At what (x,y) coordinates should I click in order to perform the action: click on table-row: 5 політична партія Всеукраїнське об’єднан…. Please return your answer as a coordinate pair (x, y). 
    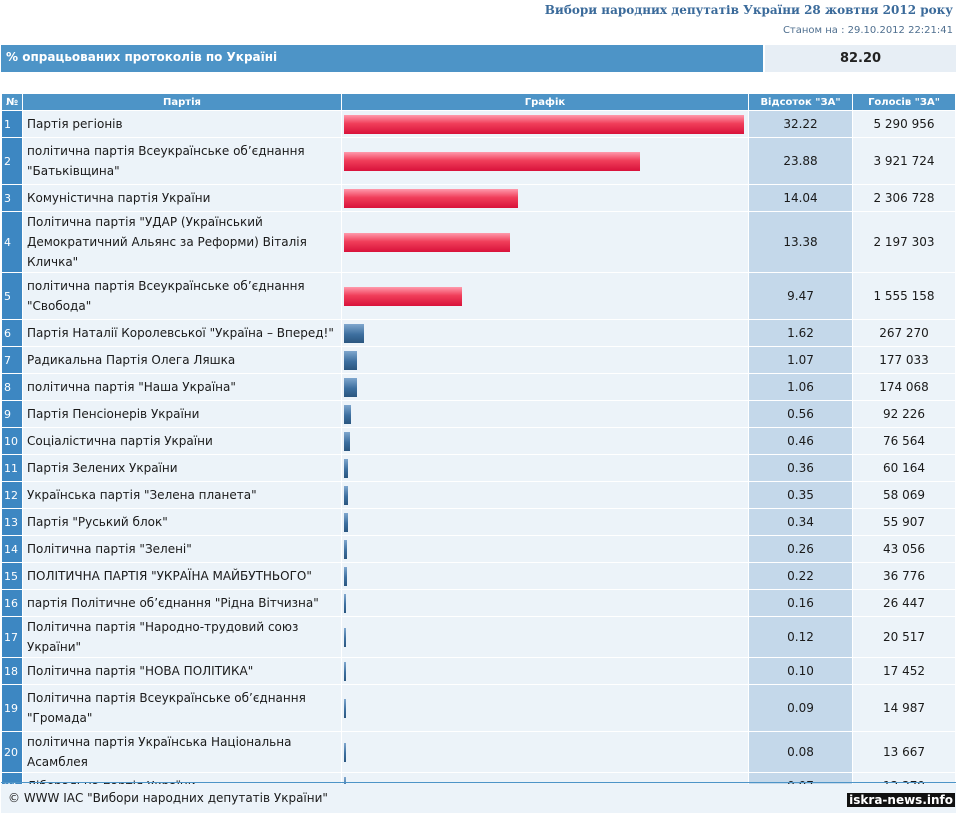
    Looking at the image, I should click on (478, 296).